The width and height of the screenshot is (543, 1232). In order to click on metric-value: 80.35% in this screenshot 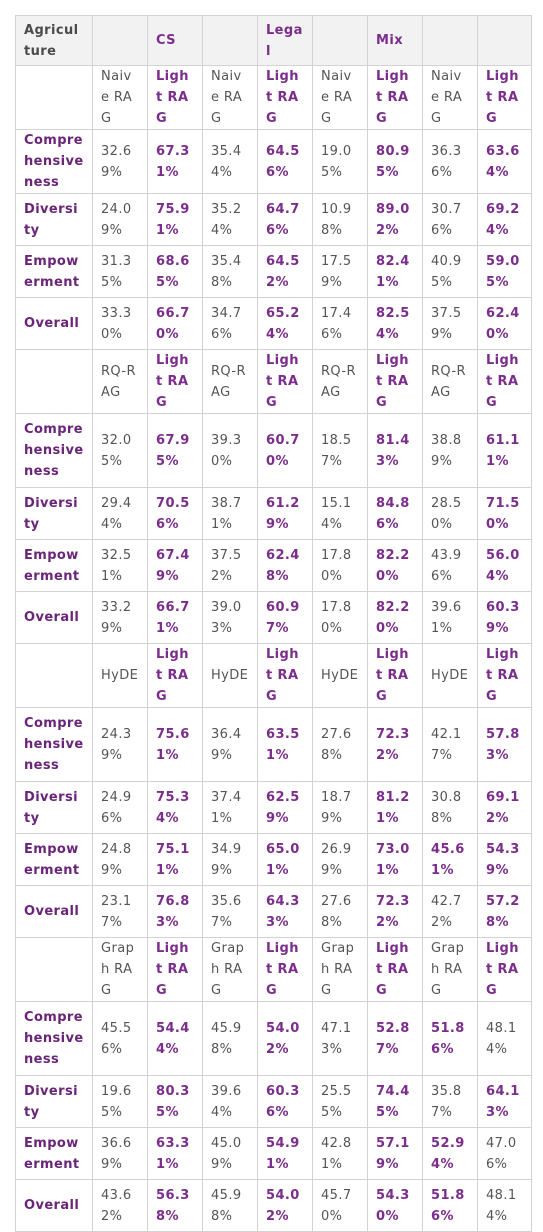, I will do `click(175, 1101)`.